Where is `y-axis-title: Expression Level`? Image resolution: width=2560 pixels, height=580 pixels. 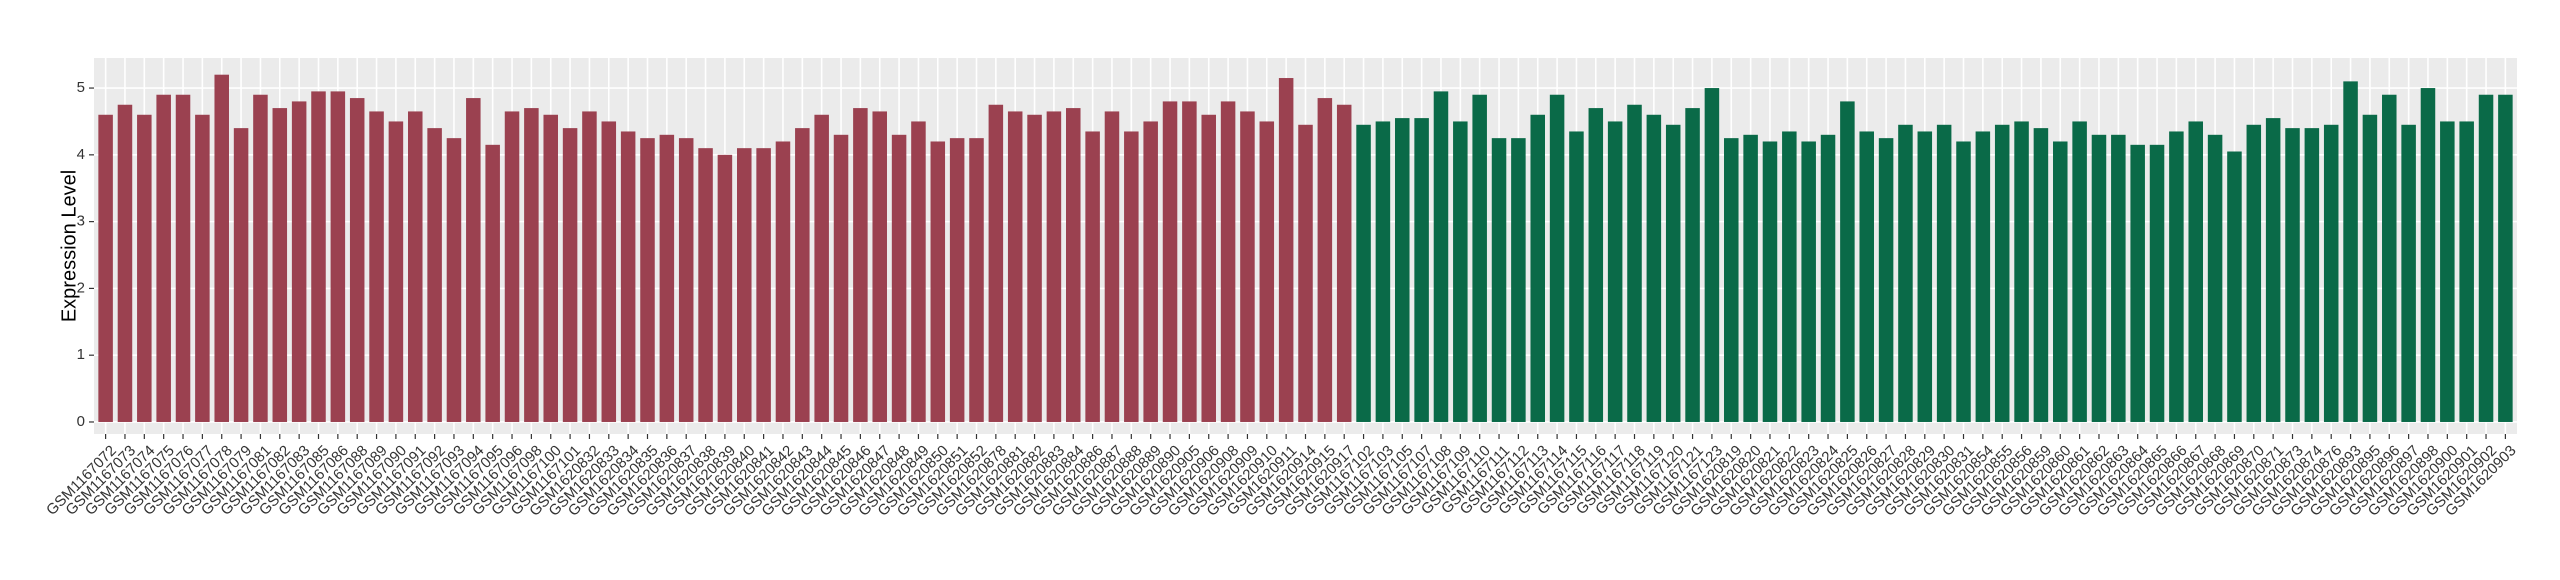
y-axis-title: Expression Level is located at coordinates (69, 246).